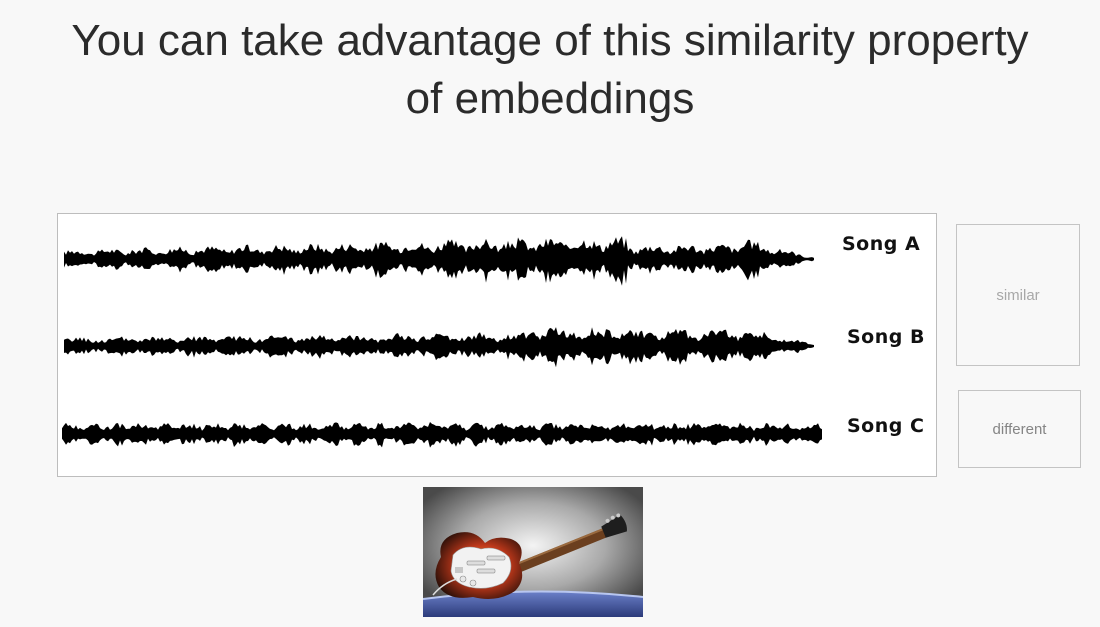 The height and width of the screenshot is (627, 1100). What do you see at coordinates (886, 426) in the screenshot?
I see `song-c-label: Song C` at bounding box center [886, 426].